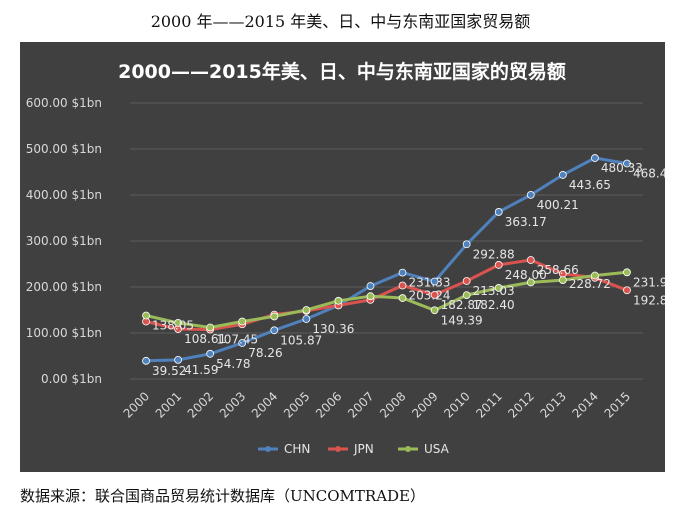 This screenshot has height=517, width=681. What do you see at coordinates (590, 284) in the screenshot?
I see `data-label: 228.72` at bounding box center [590, 284].